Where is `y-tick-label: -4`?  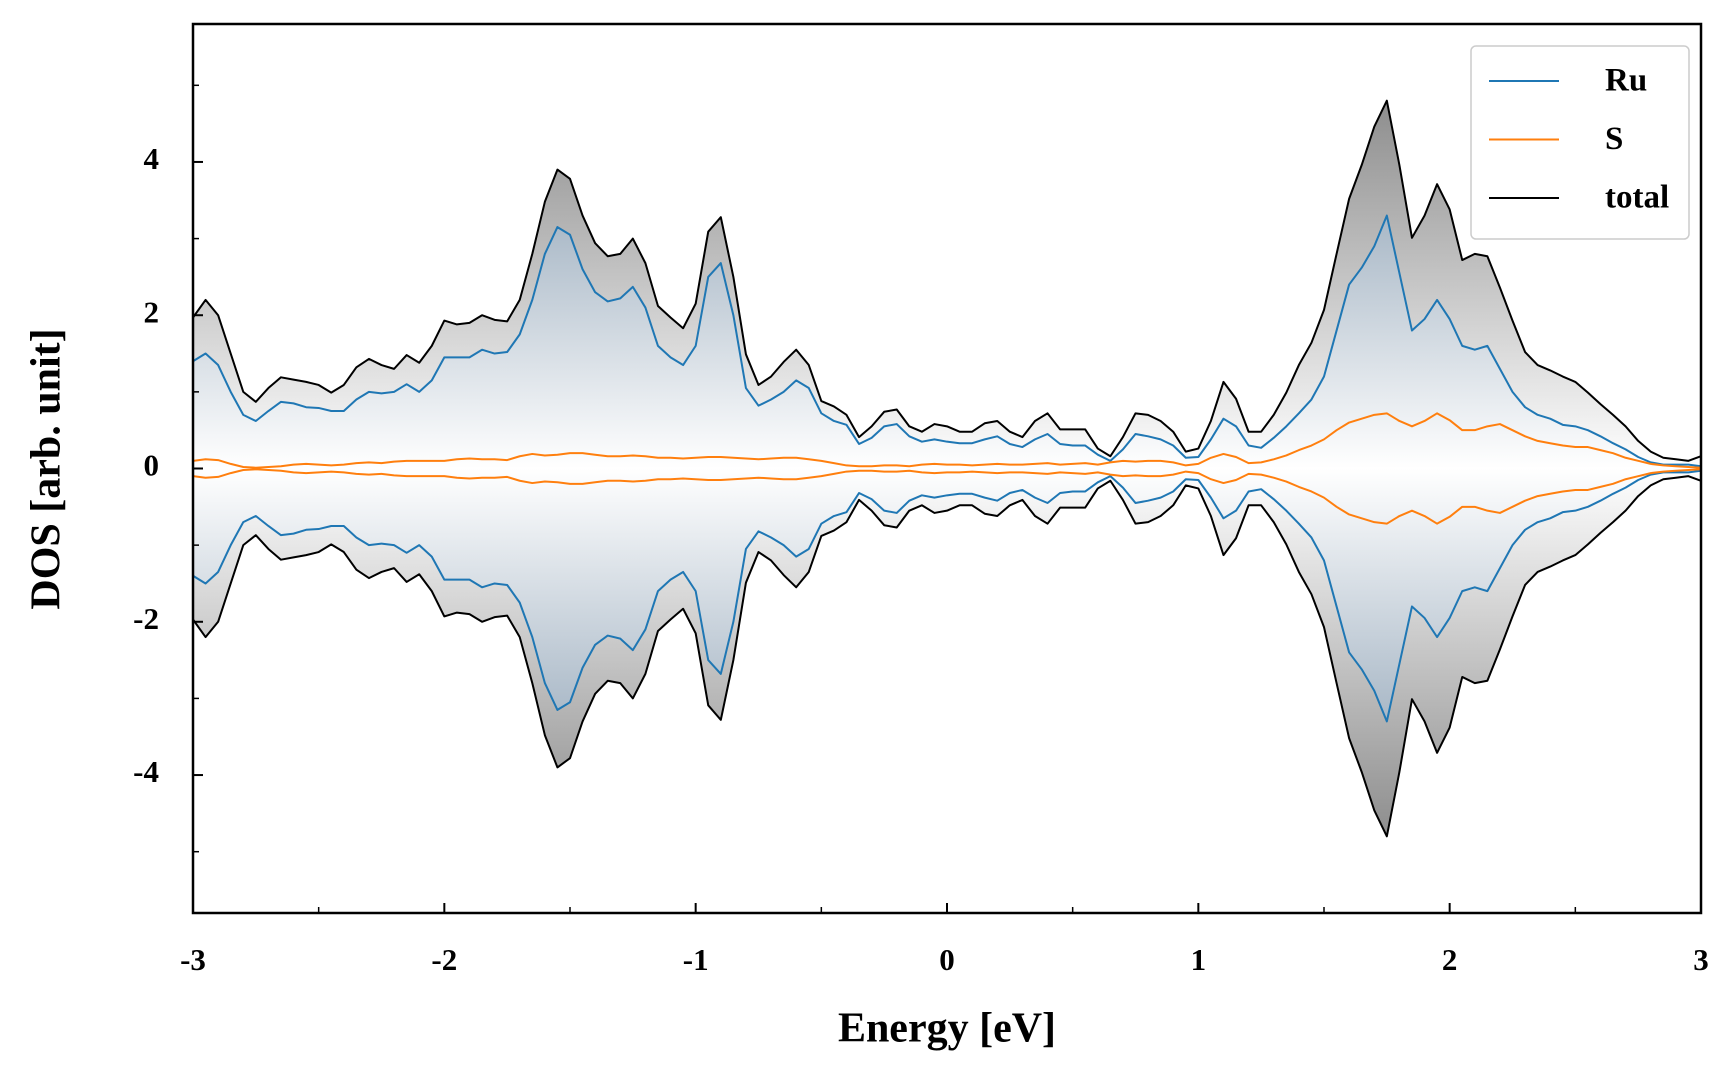
y-tick-label: -4 is located at coordinates (146, 771).